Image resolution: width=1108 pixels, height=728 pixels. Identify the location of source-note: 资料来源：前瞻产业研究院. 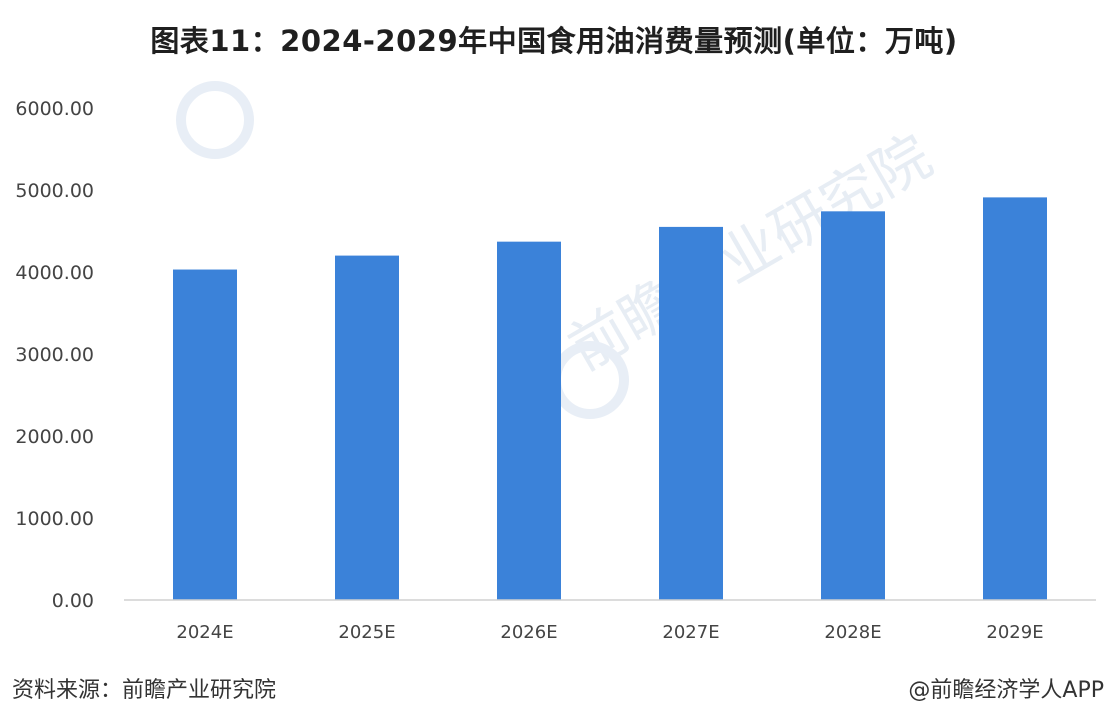
(144, 690).